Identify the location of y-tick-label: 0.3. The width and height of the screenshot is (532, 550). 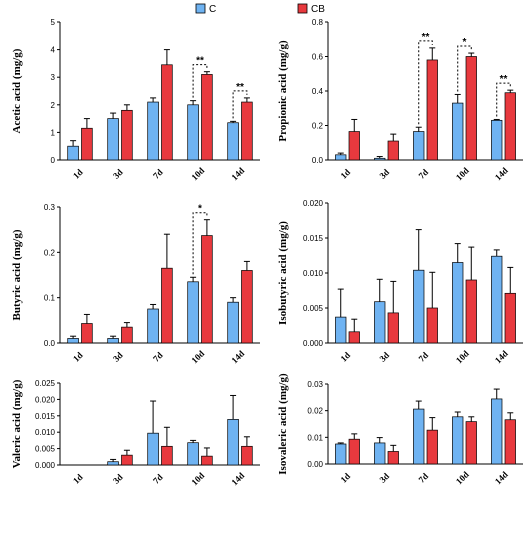
(50, 207).